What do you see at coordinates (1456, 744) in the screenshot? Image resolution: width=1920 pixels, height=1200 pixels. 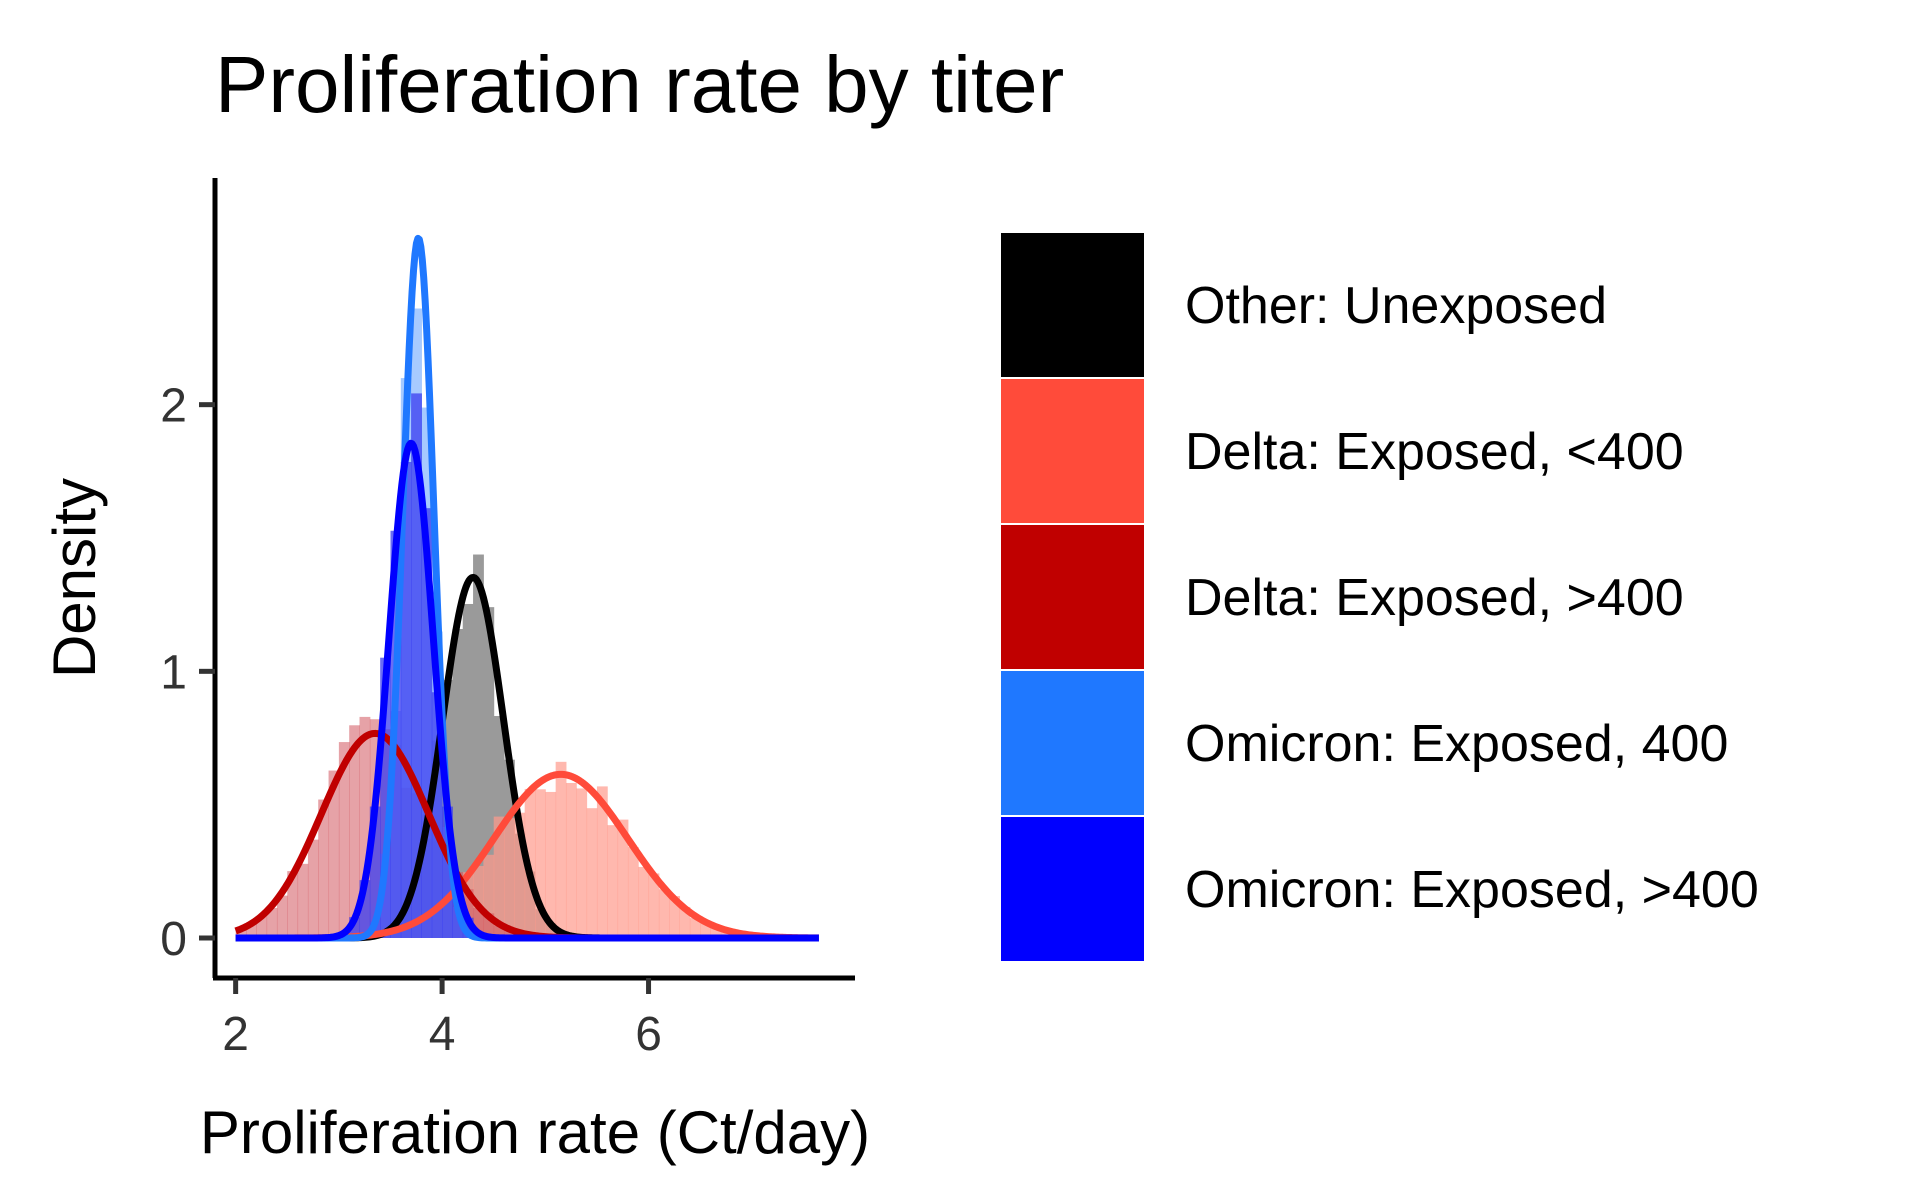 I see `legend-label-3: Omicron: Exposed, 400` at bounding box center [1456, 744].